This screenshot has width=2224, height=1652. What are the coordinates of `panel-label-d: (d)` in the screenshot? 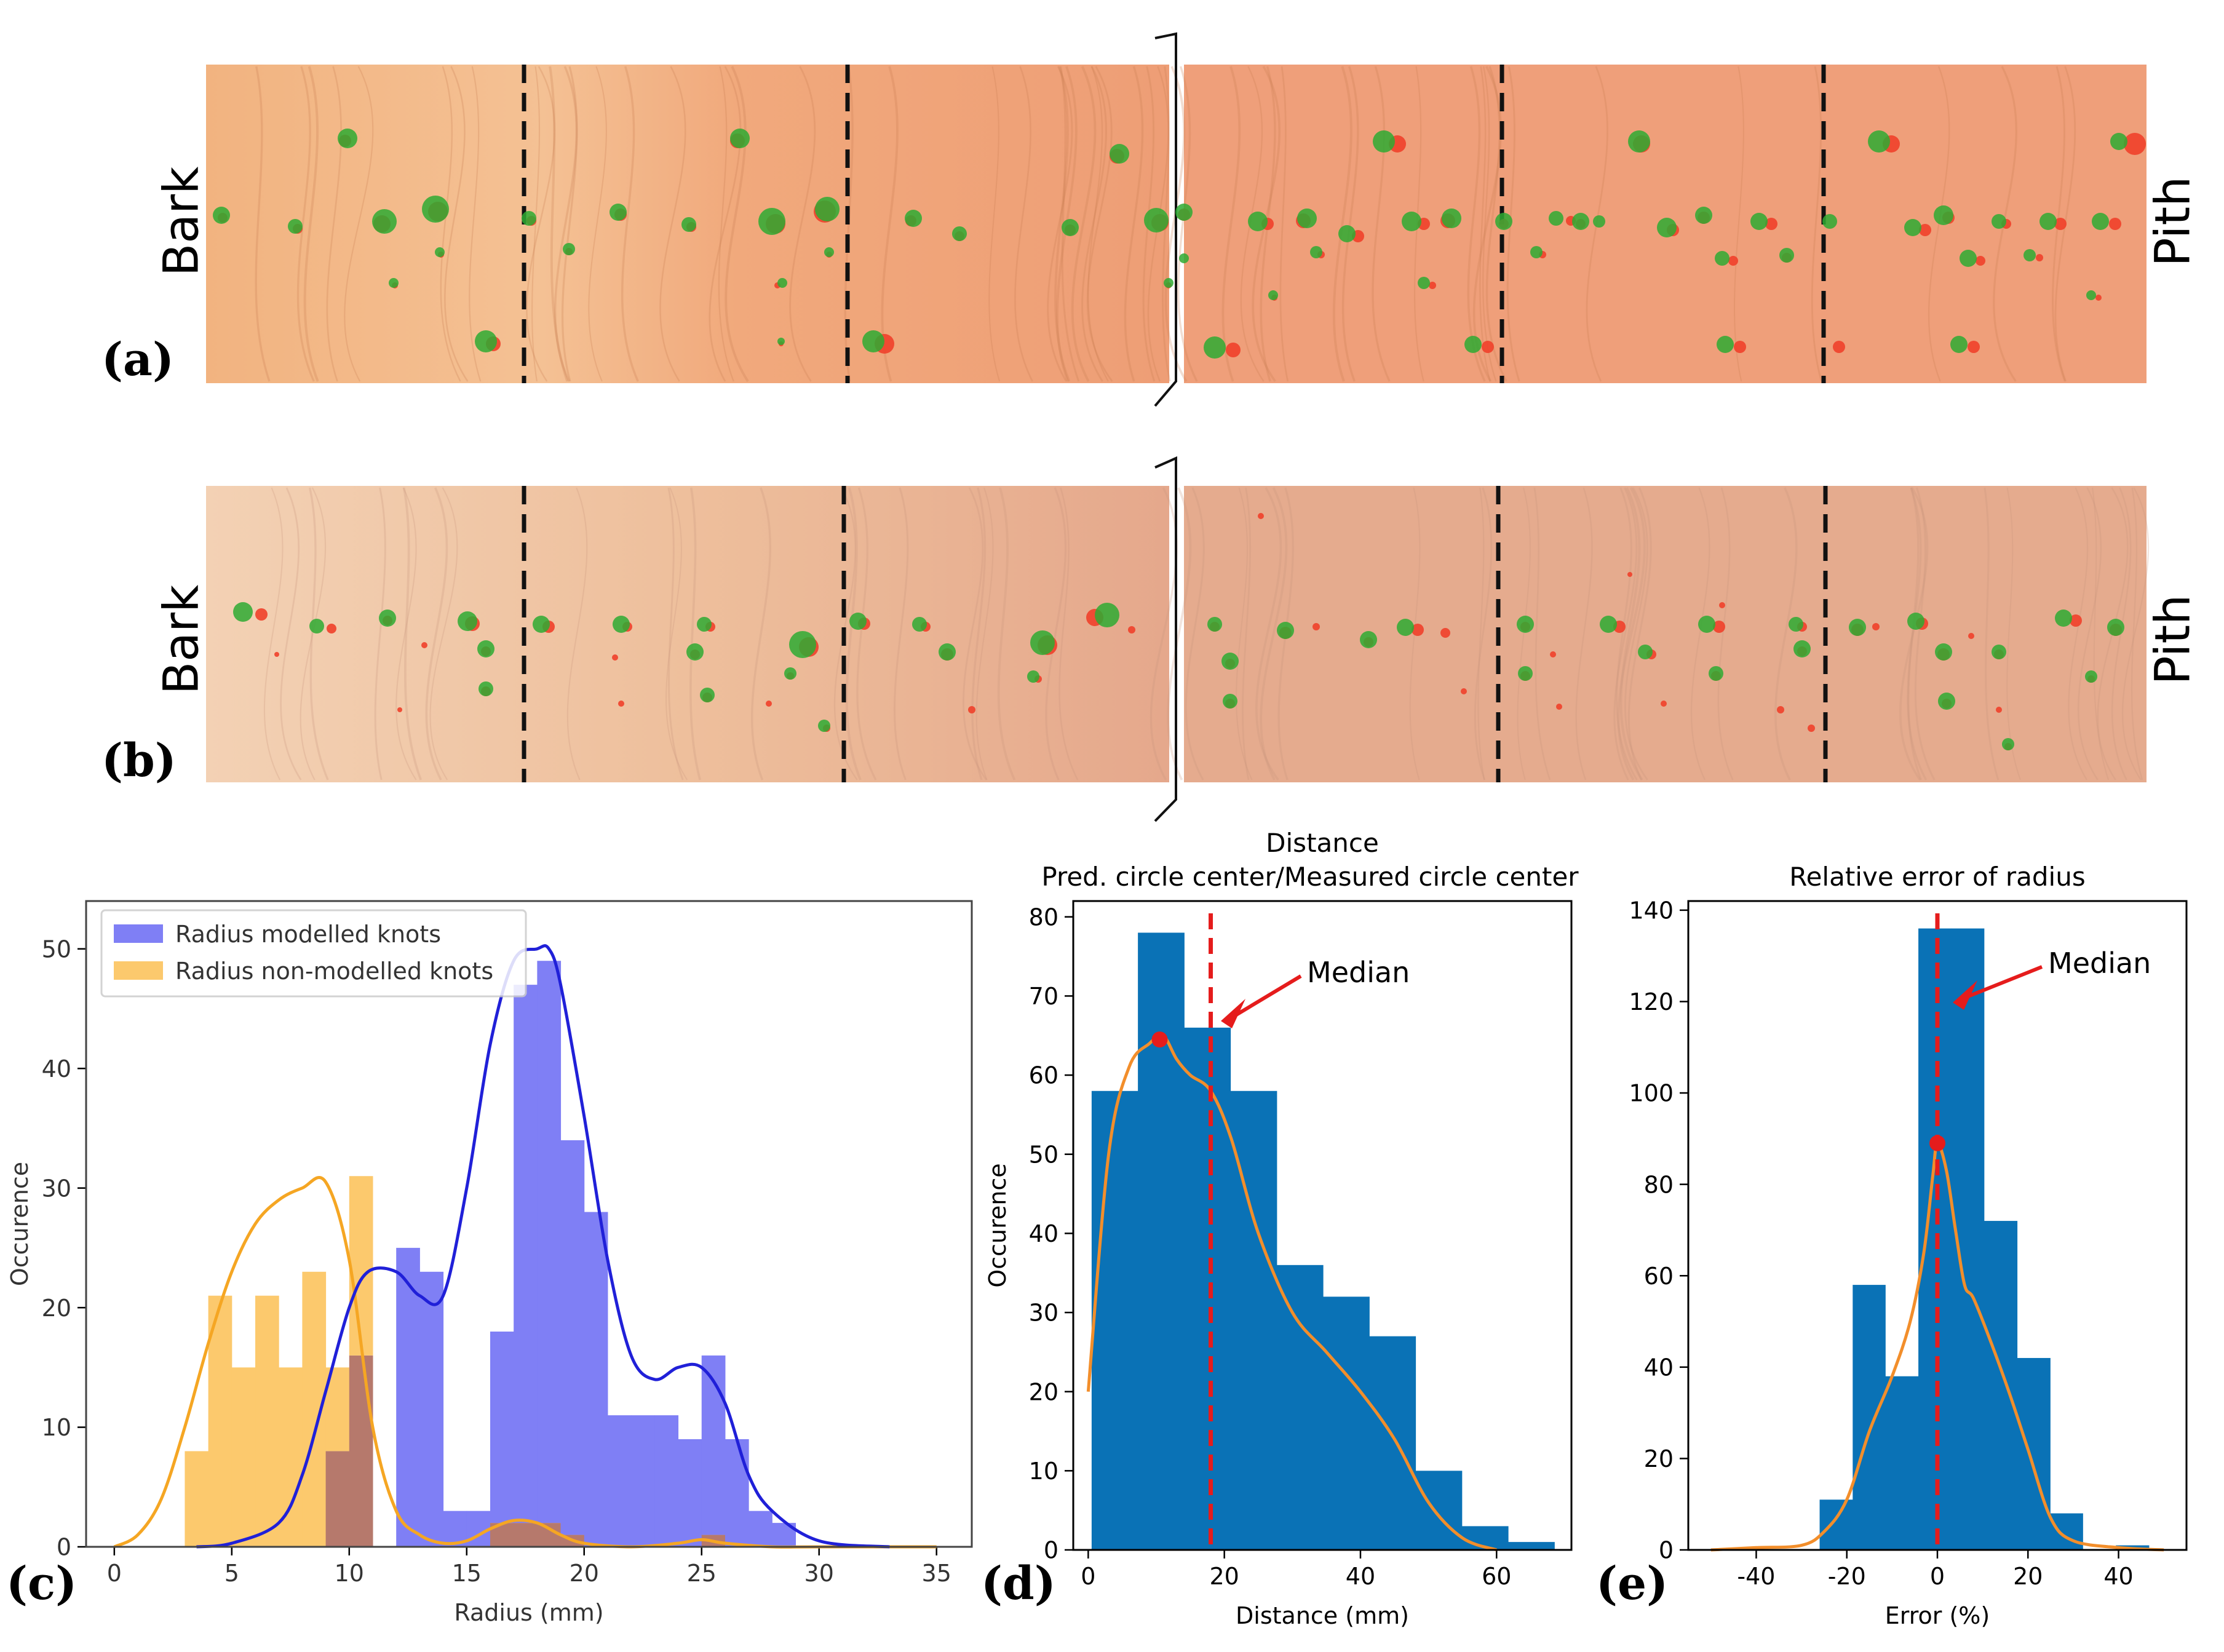 It's located at (1018, 1583).